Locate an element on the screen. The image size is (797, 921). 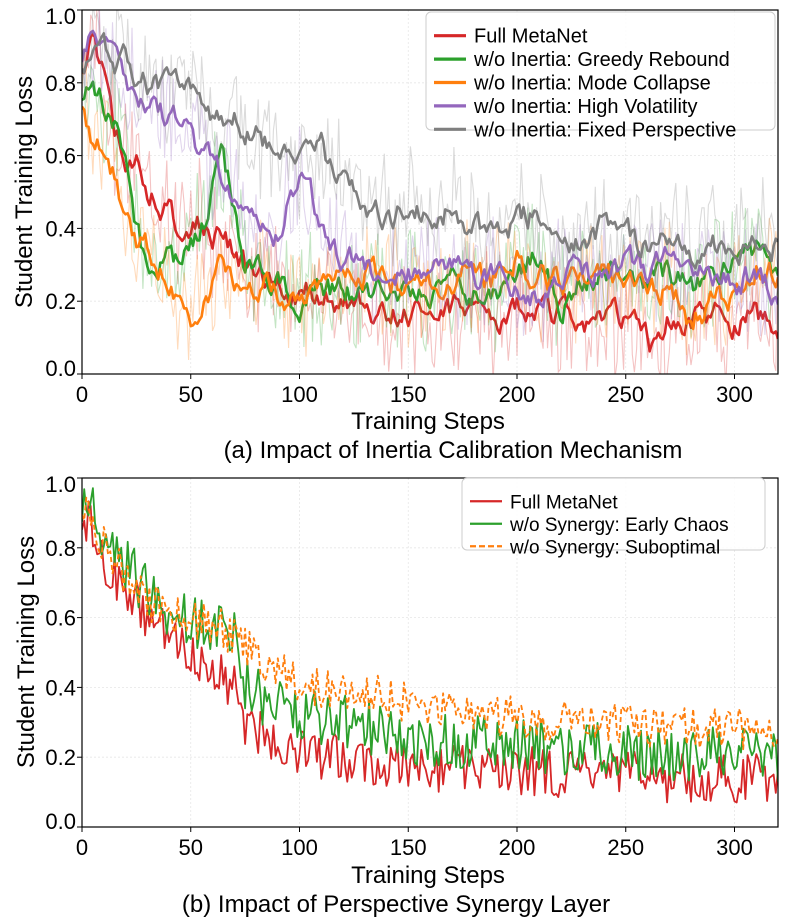
panel-b-ylabel: Student Training Loss is located at coordinates (26, 652).